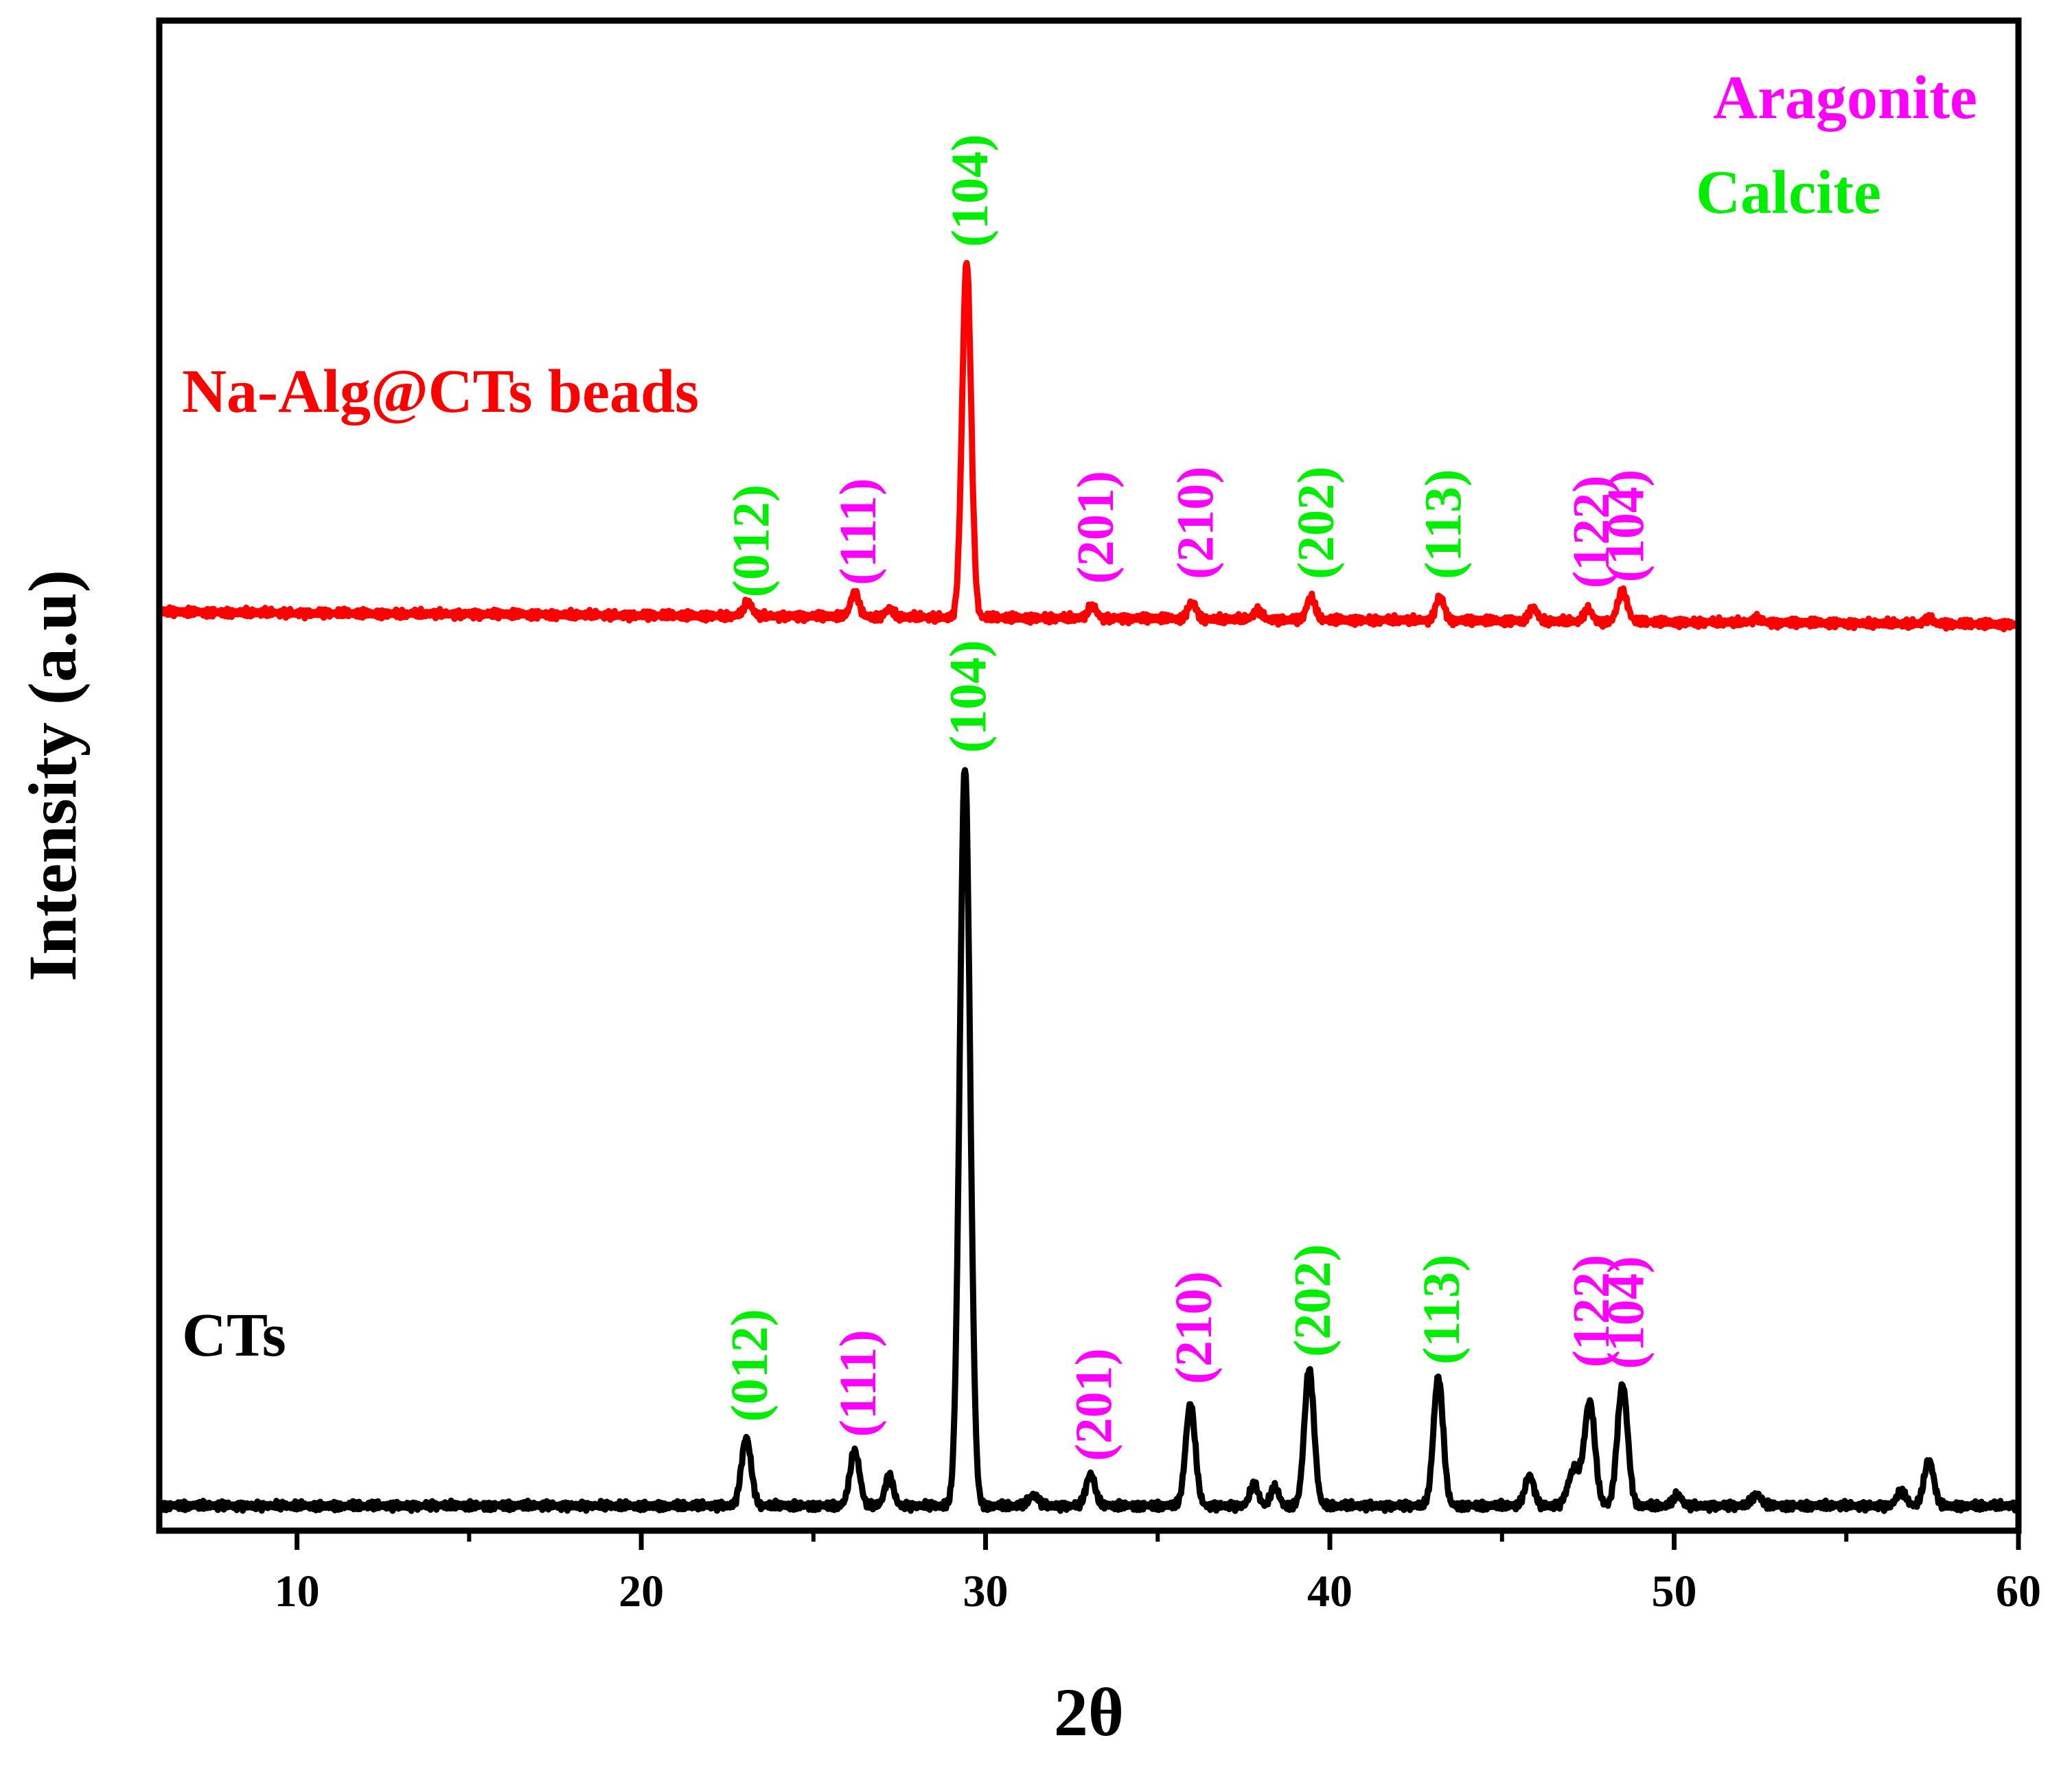 Image resolution: width=2072 pixels, height=1786 pixels. What do you see at coordinates (1674, 1591) in the screenshot?
I see `x-tick-label: 50` at bounding box center [1674, 1591].